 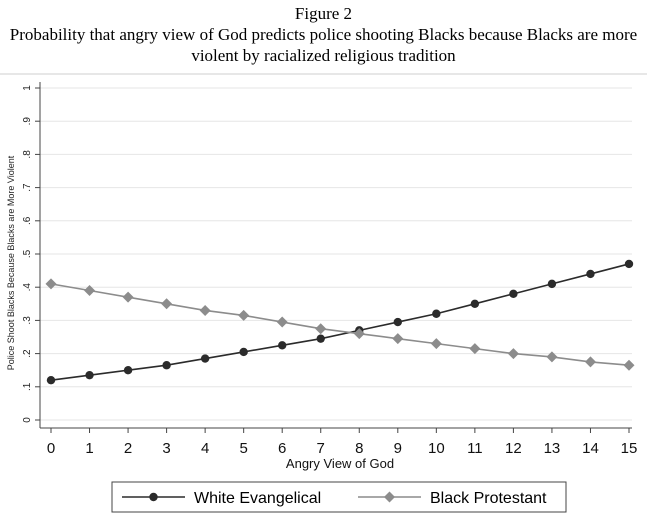 What do you see at coordinates (27, 253) in the screenshot?
I see `y-tick-label: .5` at bounding box center [27, 253].